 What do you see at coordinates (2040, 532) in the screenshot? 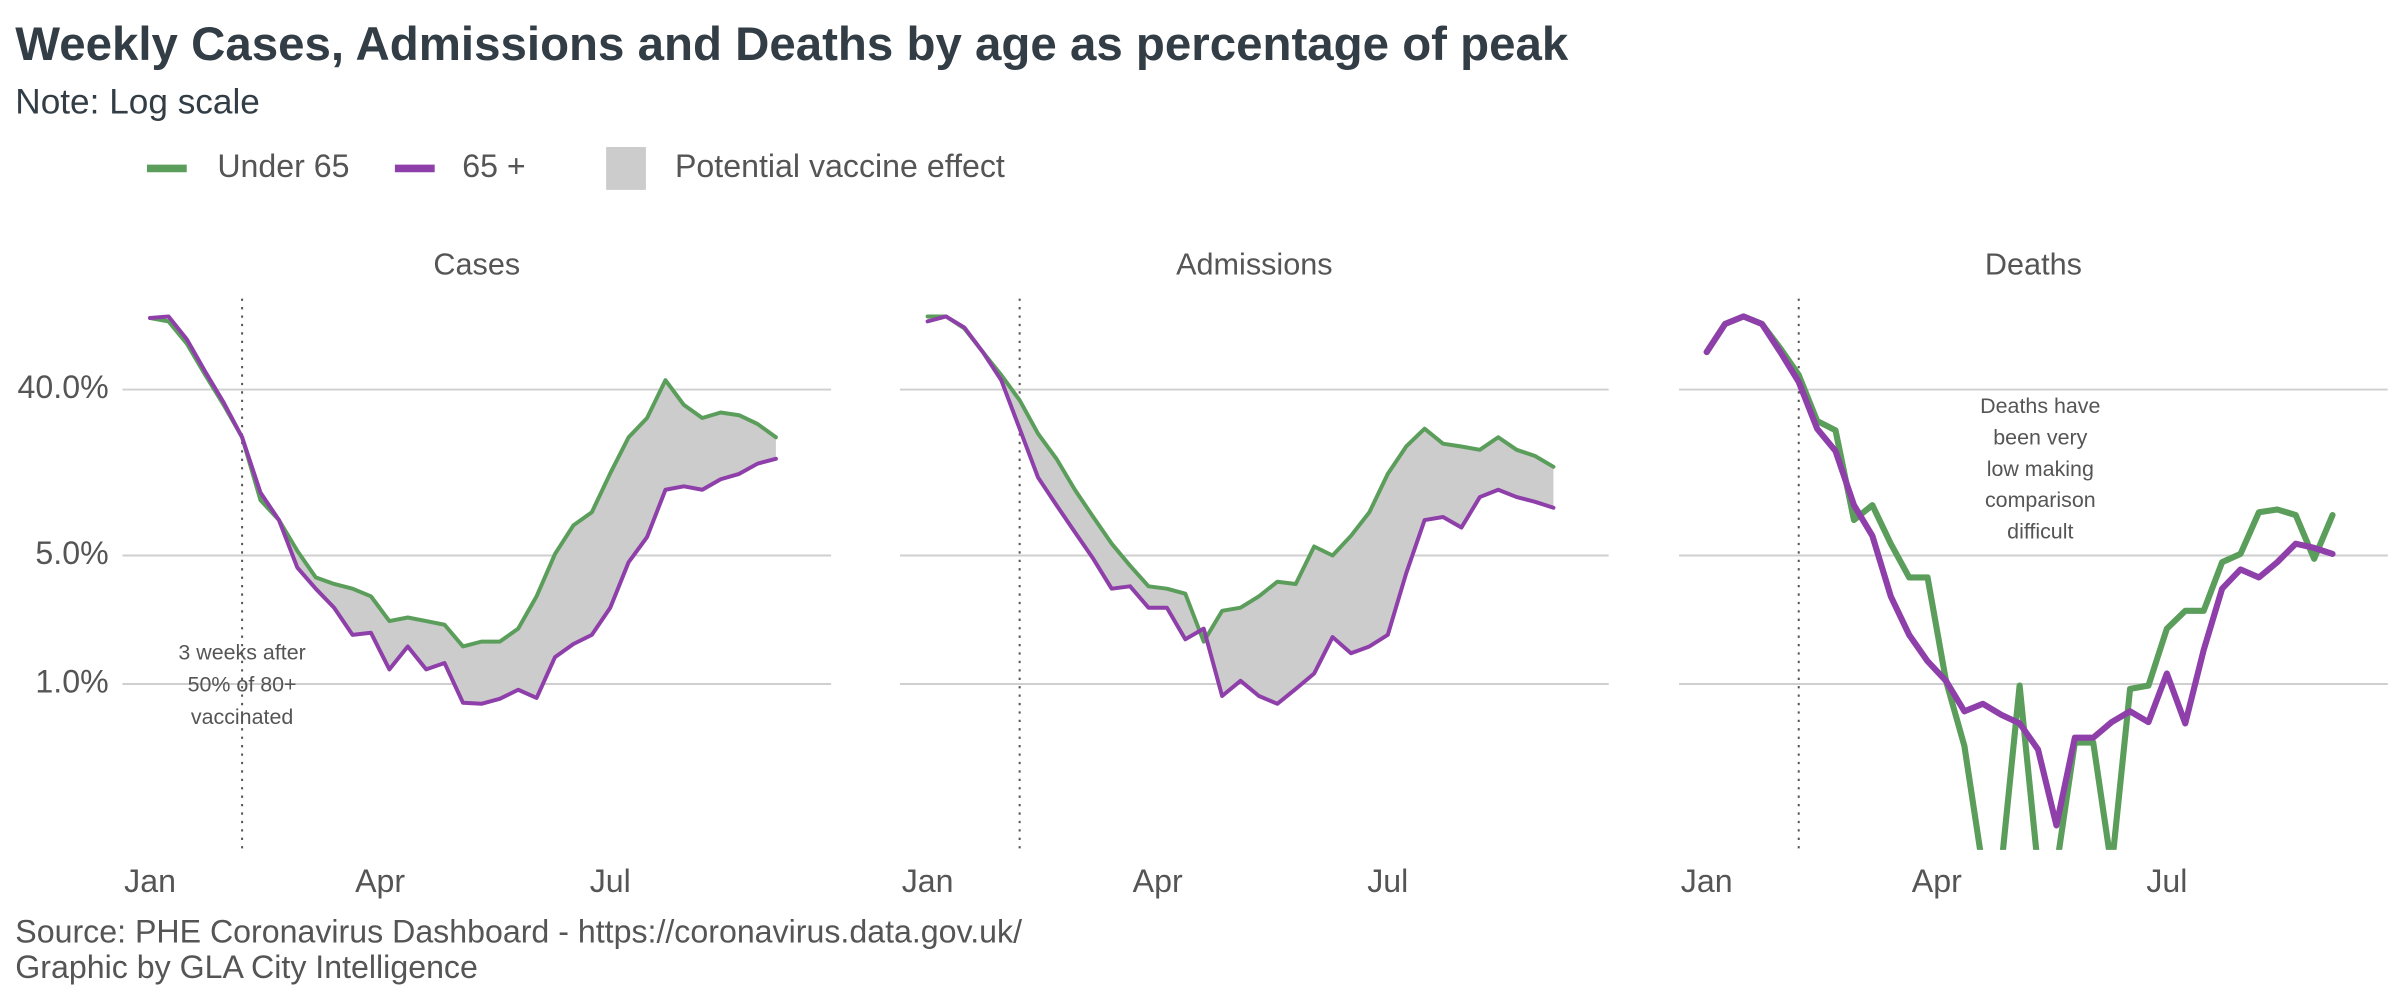
I see `annotation: difficult` at bounding box center [2040, 532].